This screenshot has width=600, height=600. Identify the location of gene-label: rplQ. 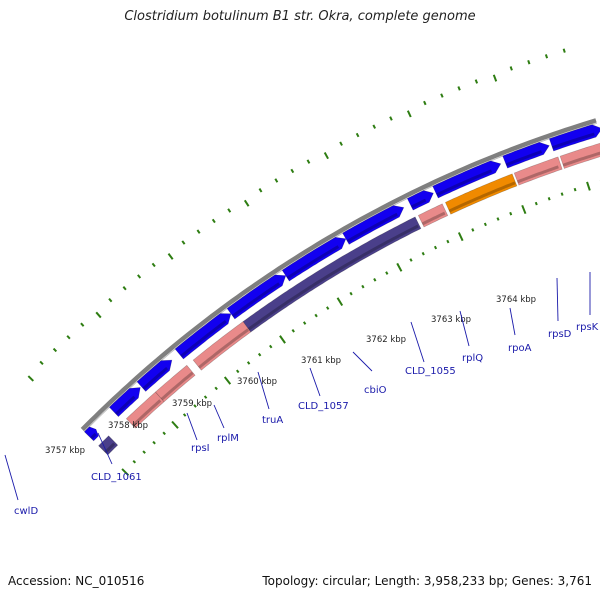
(472, 358).